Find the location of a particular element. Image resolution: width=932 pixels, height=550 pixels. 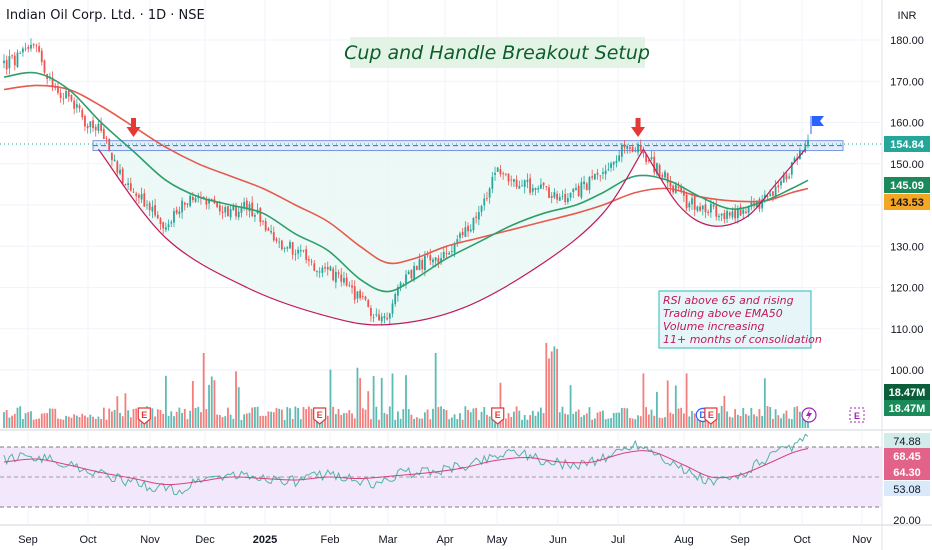

svg-text: 154.84 is located at coordinates (907, 145).